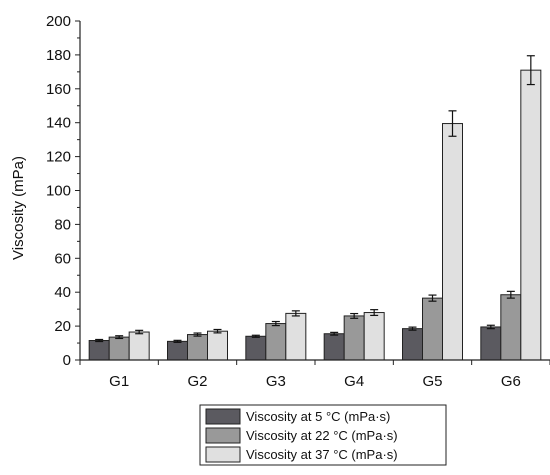 This screenshot has width=550, height=475. What do you see at coordinates (223, 416) in the screenshot?
I see `legend-swatch-5c` at bounding box center [223, 416].